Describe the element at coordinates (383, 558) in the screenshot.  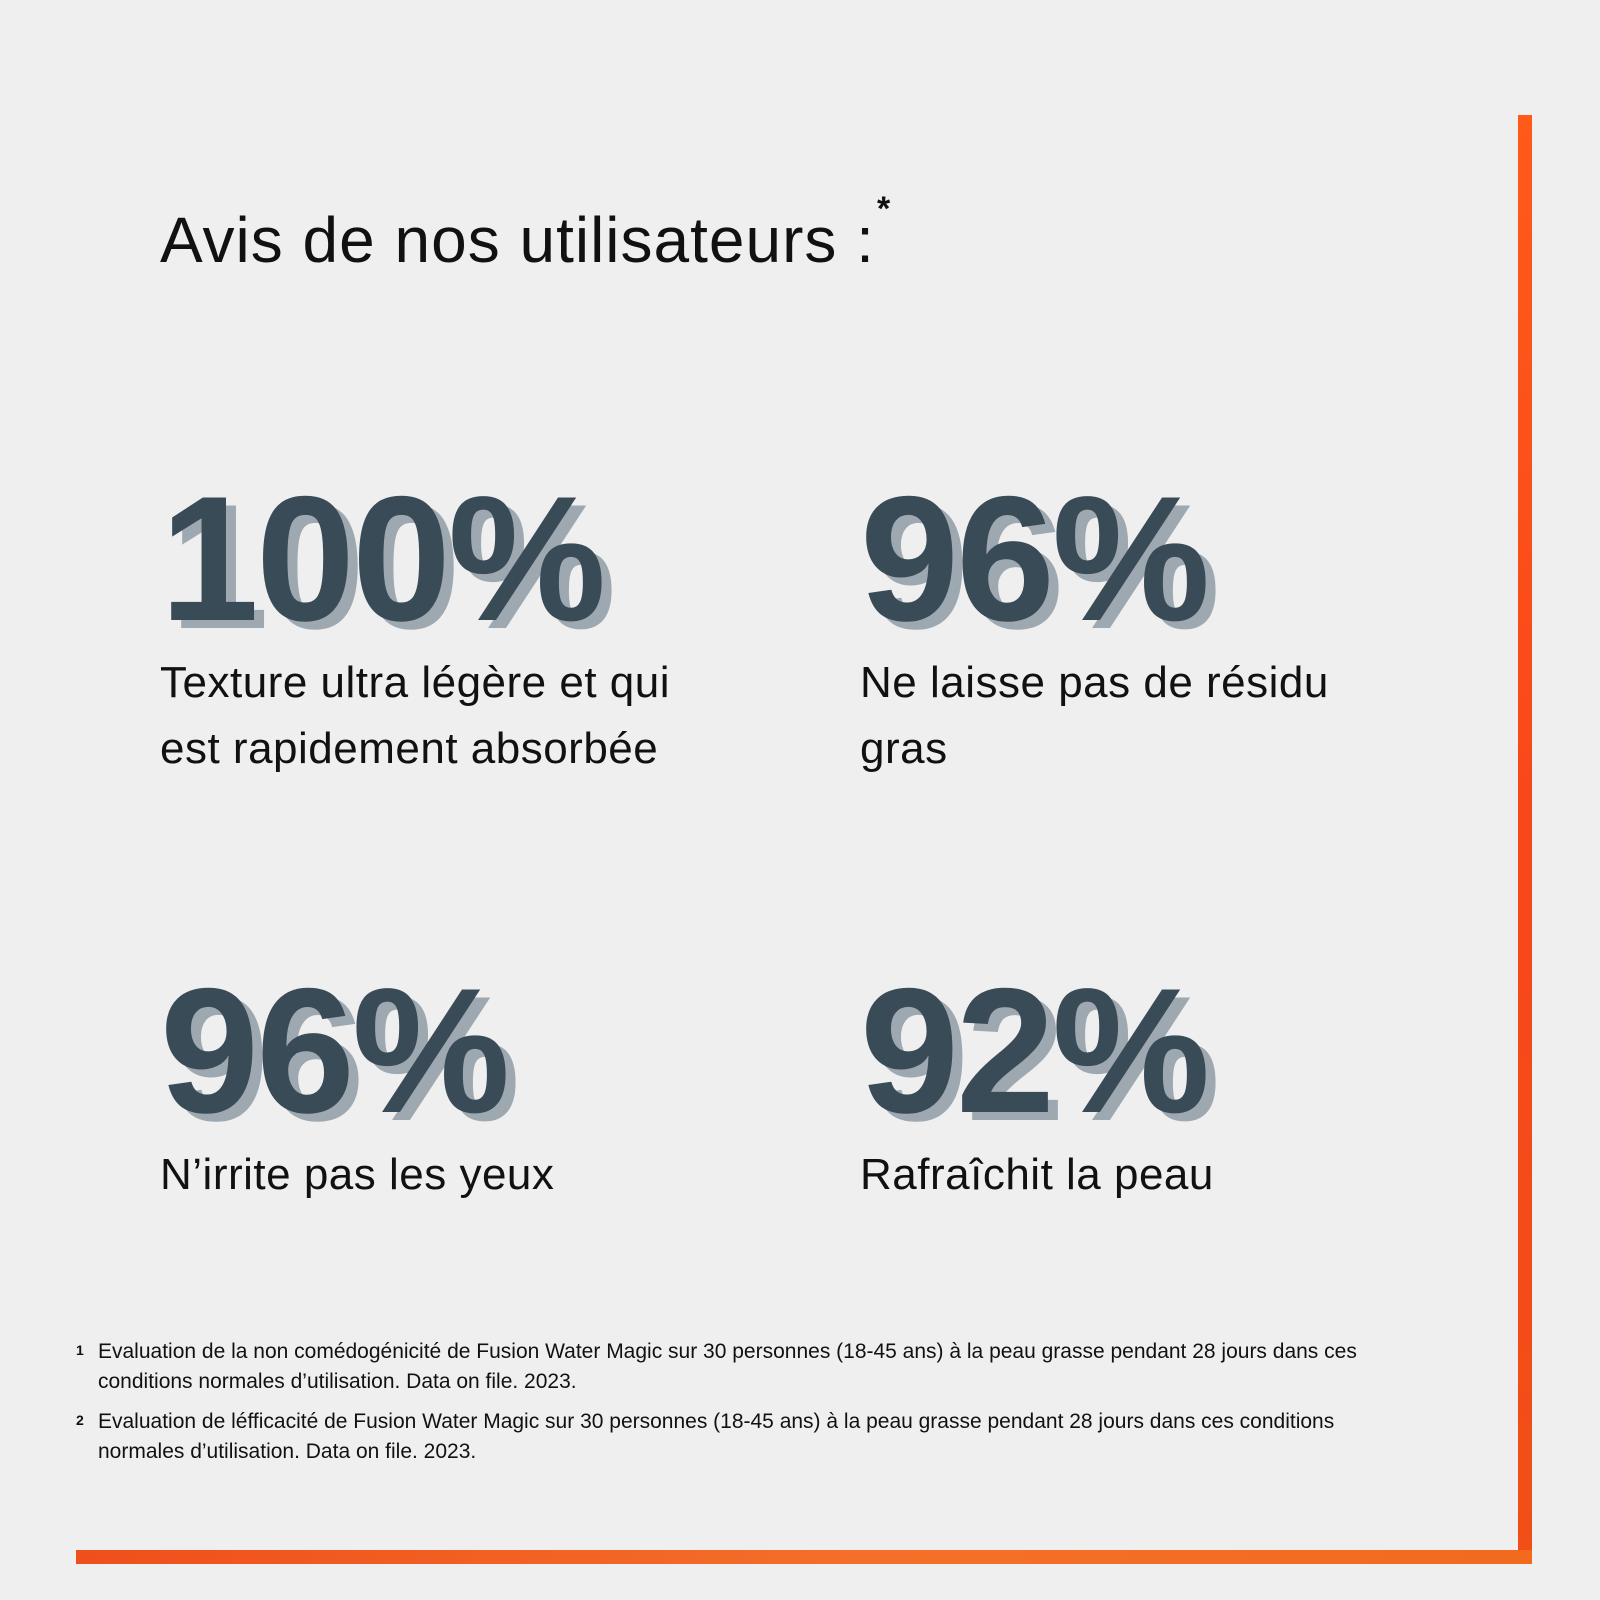
I see `stat-value-main: 100%` at that location.